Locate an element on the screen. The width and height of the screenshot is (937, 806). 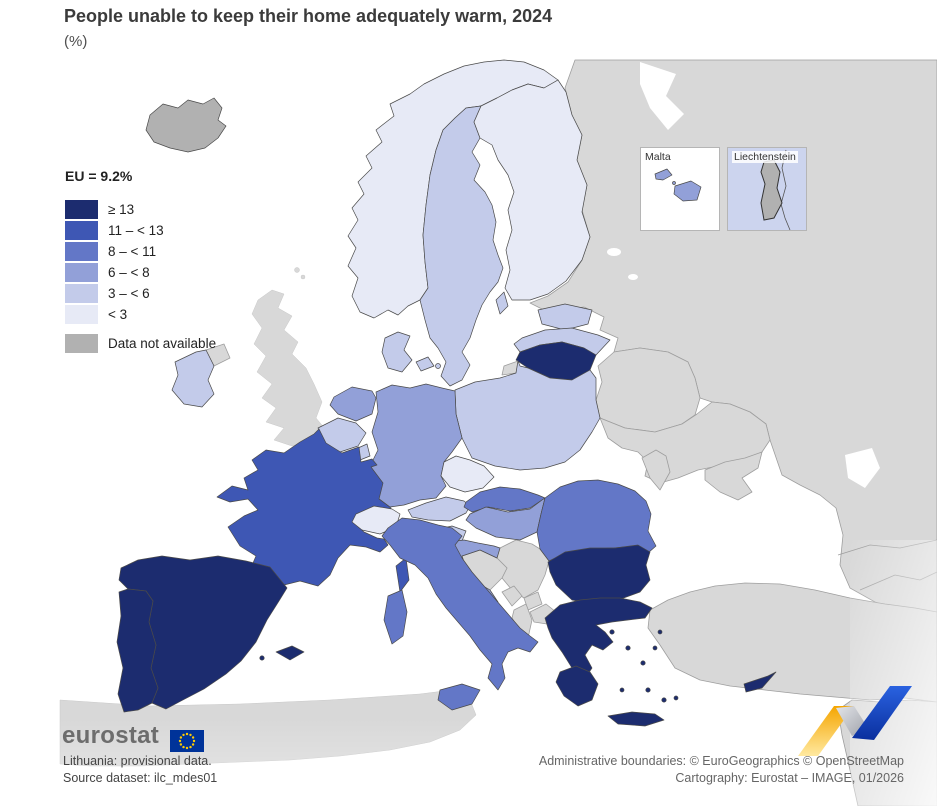
country-bulgaria is located at coordinates (599, 574).